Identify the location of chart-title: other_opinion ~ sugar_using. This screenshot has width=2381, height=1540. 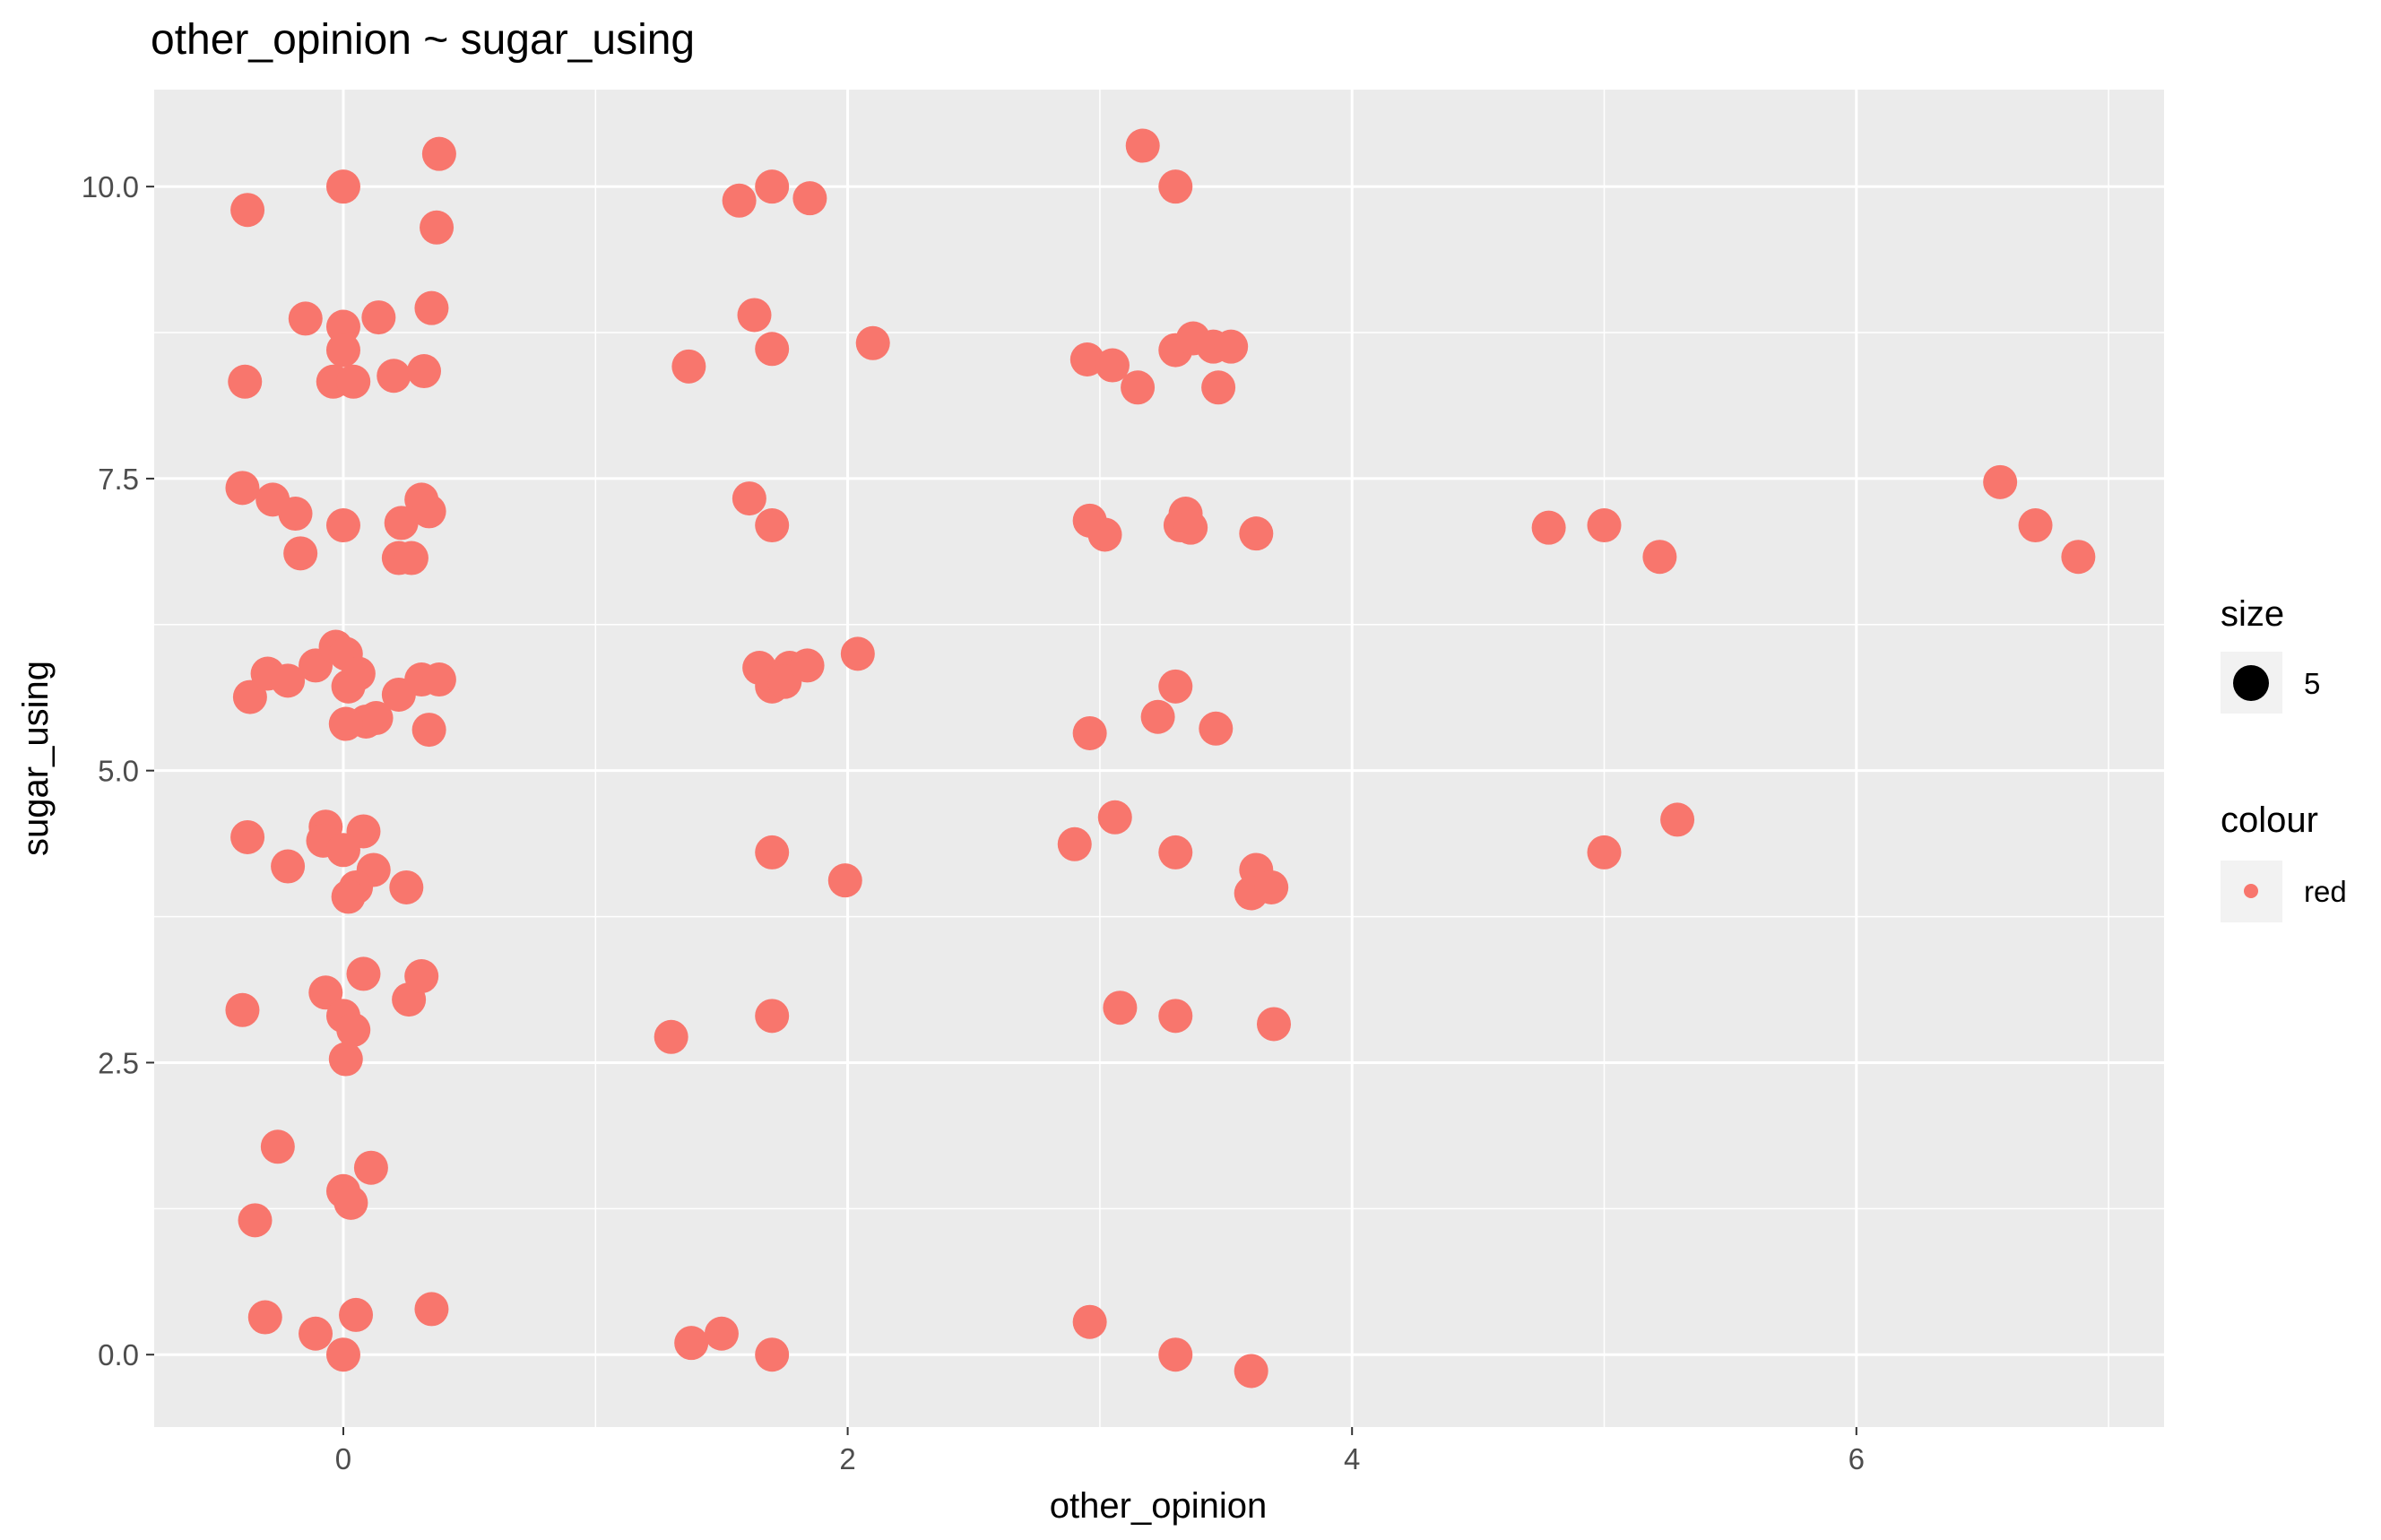
(423, 40).